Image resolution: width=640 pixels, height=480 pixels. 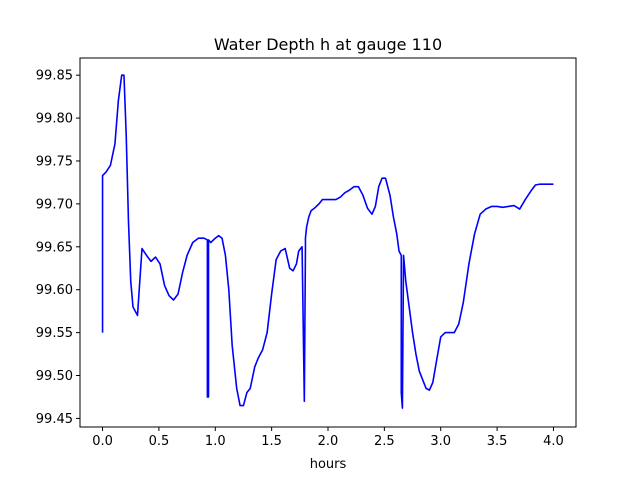 What do you see at coordinates (54, 119) in the screenshot?
I see `y-tick-label: 99.80` at bounding box center [54, 119].